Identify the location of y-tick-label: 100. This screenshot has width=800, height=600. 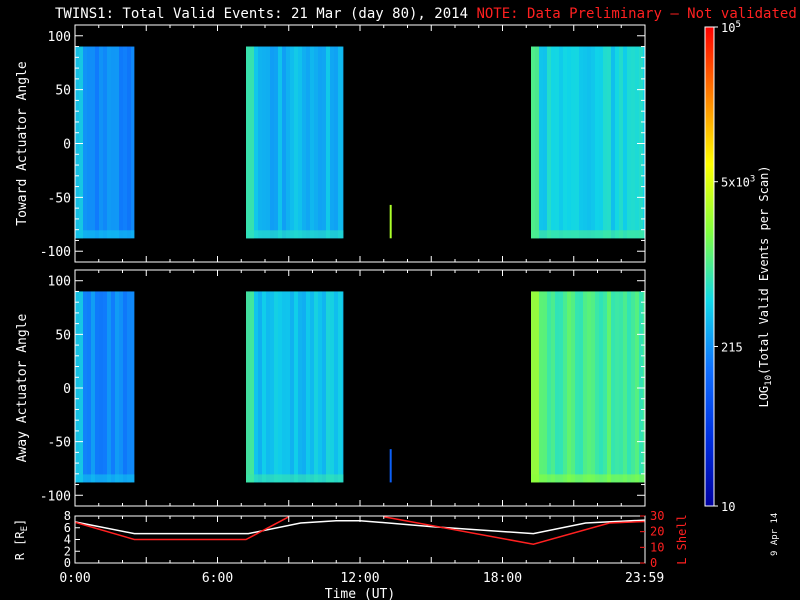
(59, 37).